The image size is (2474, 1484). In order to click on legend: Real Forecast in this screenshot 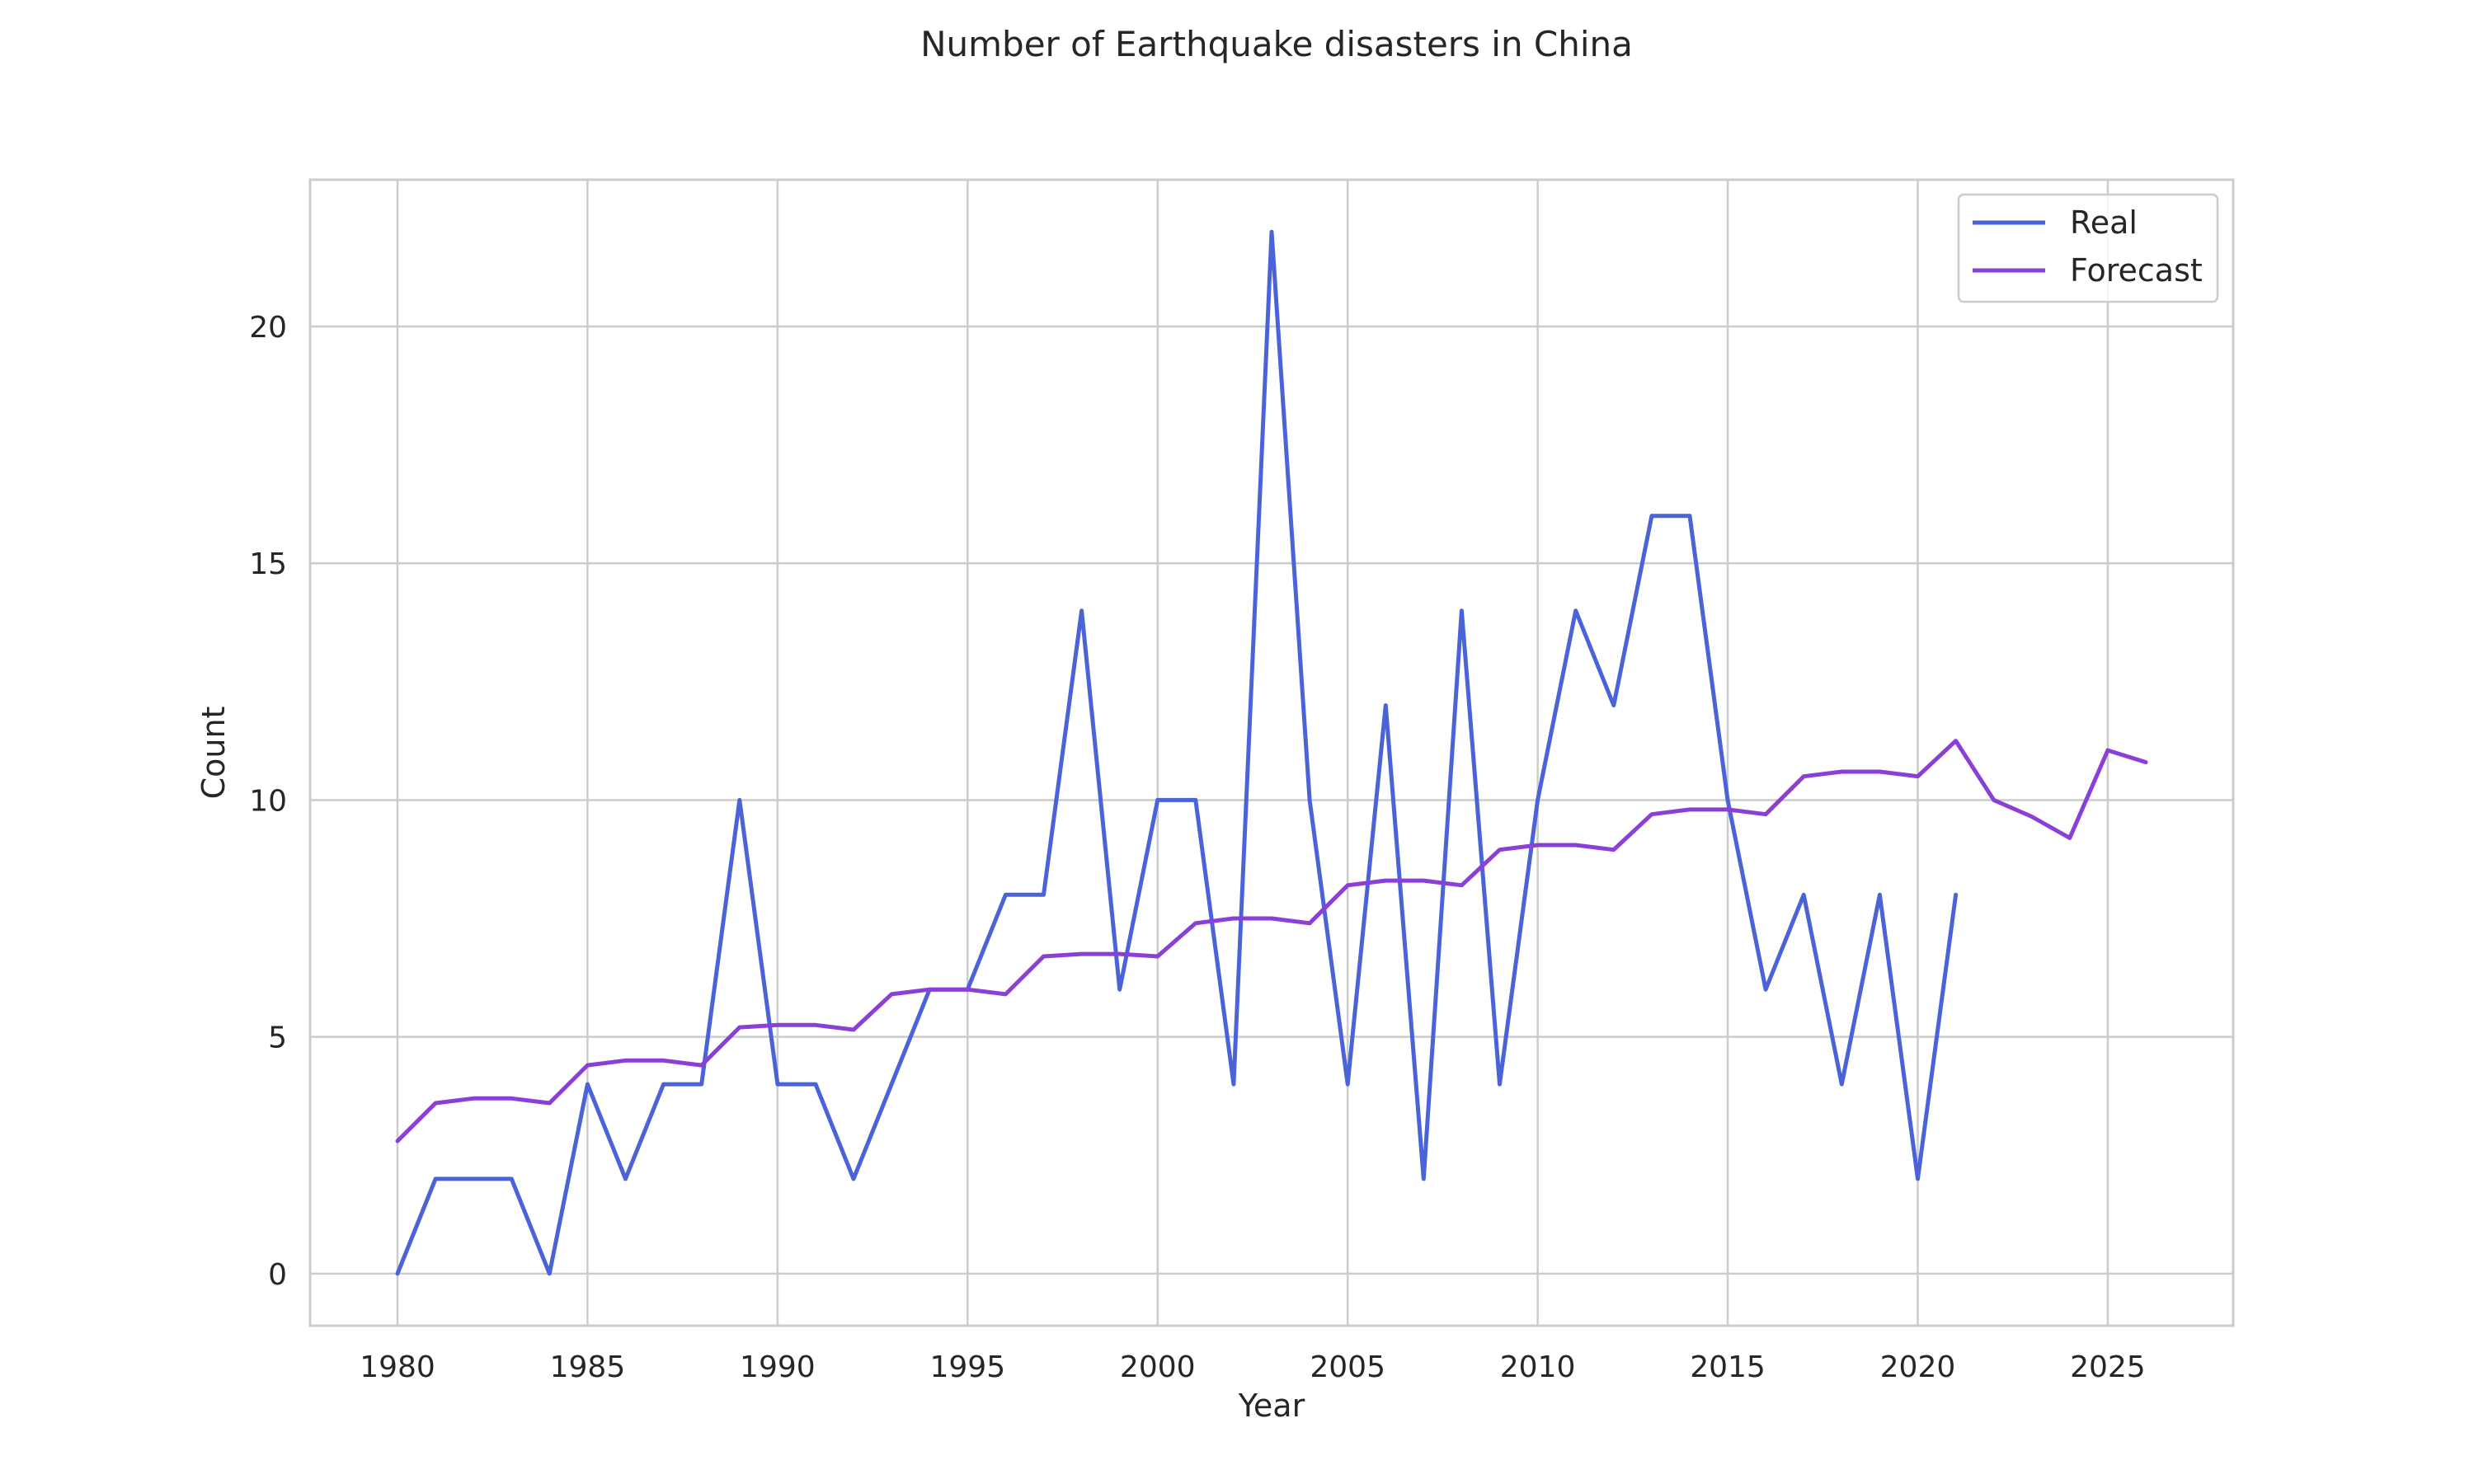, I will do `click(2088, 248)`.